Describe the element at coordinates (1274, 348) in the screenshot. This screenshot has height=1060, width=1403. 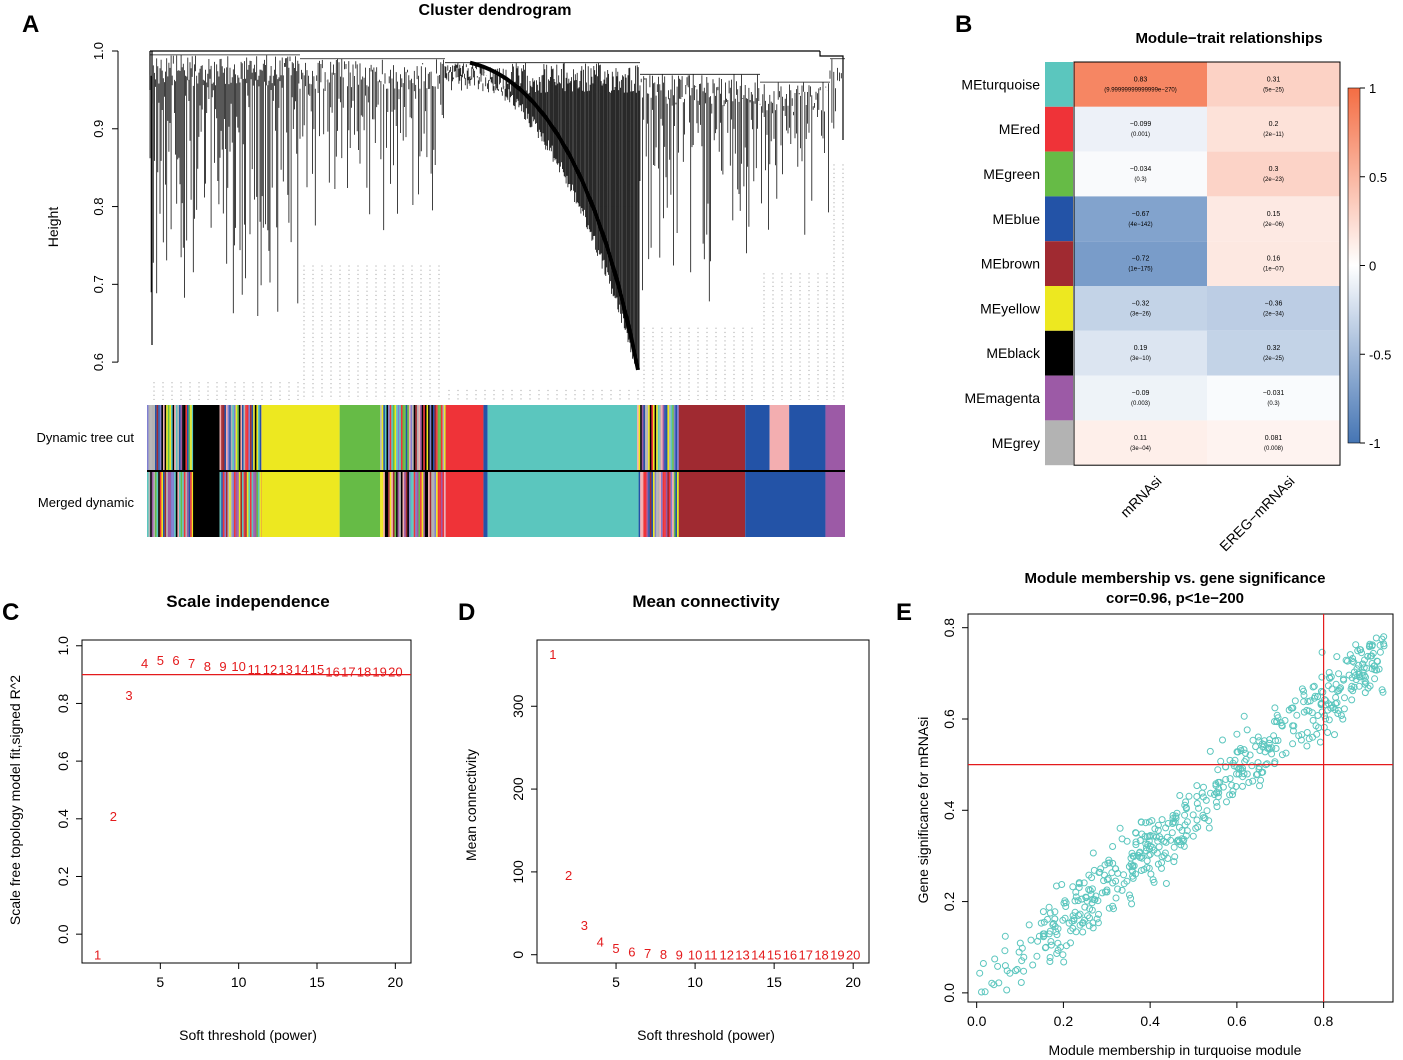
I see `heatmap-cell-value: 0.32` at that location.